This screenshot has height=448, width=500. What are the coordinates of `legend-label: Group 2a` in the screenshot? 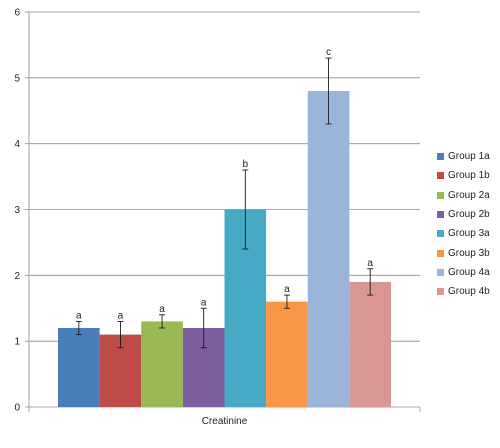 It's located at (469, 195).